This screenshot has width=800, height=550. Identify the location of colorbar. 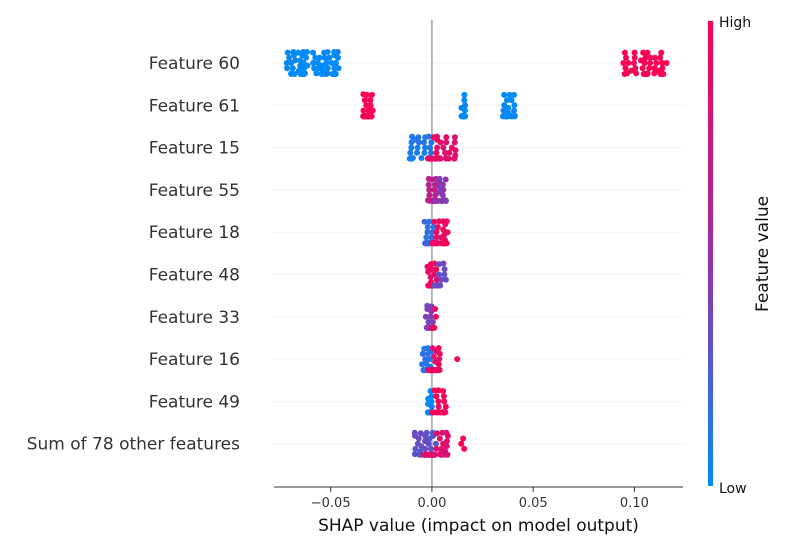
(710, 253).